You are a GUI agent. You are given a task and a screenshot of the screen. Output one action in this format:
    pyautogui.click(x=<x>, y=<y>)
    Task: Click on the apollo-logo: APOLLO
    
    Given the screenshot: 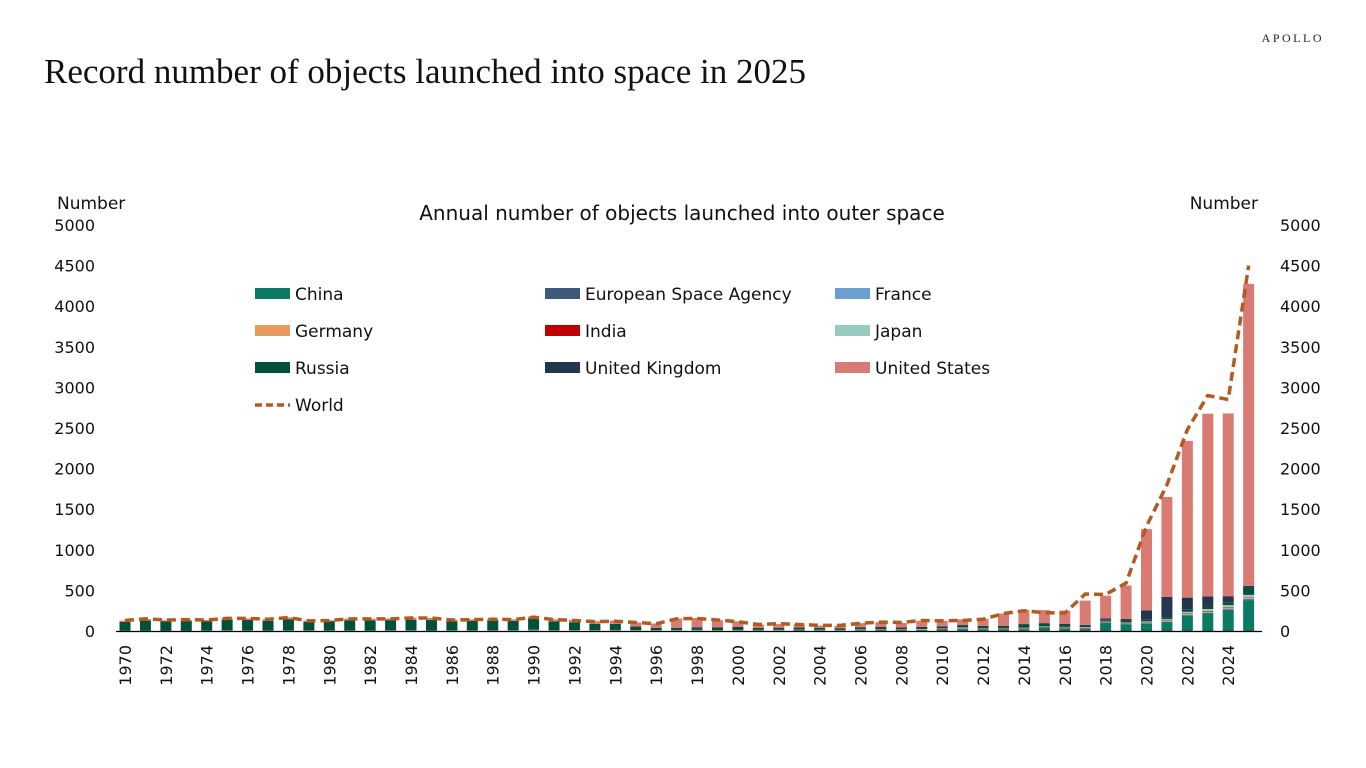 What is the action you would take?
    pyautogui.click(x=1292, y=38)
    